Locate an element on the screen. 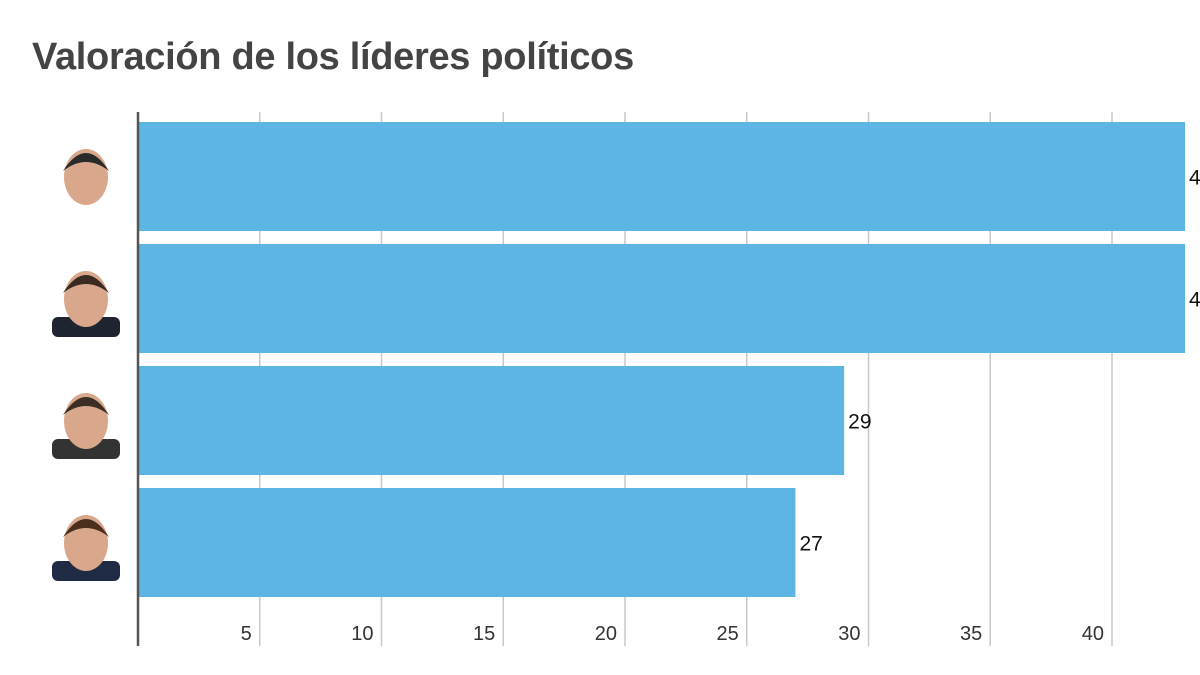 This screenshot has height=675, width=1200. chart-title: Valoración de los líderes políticos is located at coordinates (333, 57).